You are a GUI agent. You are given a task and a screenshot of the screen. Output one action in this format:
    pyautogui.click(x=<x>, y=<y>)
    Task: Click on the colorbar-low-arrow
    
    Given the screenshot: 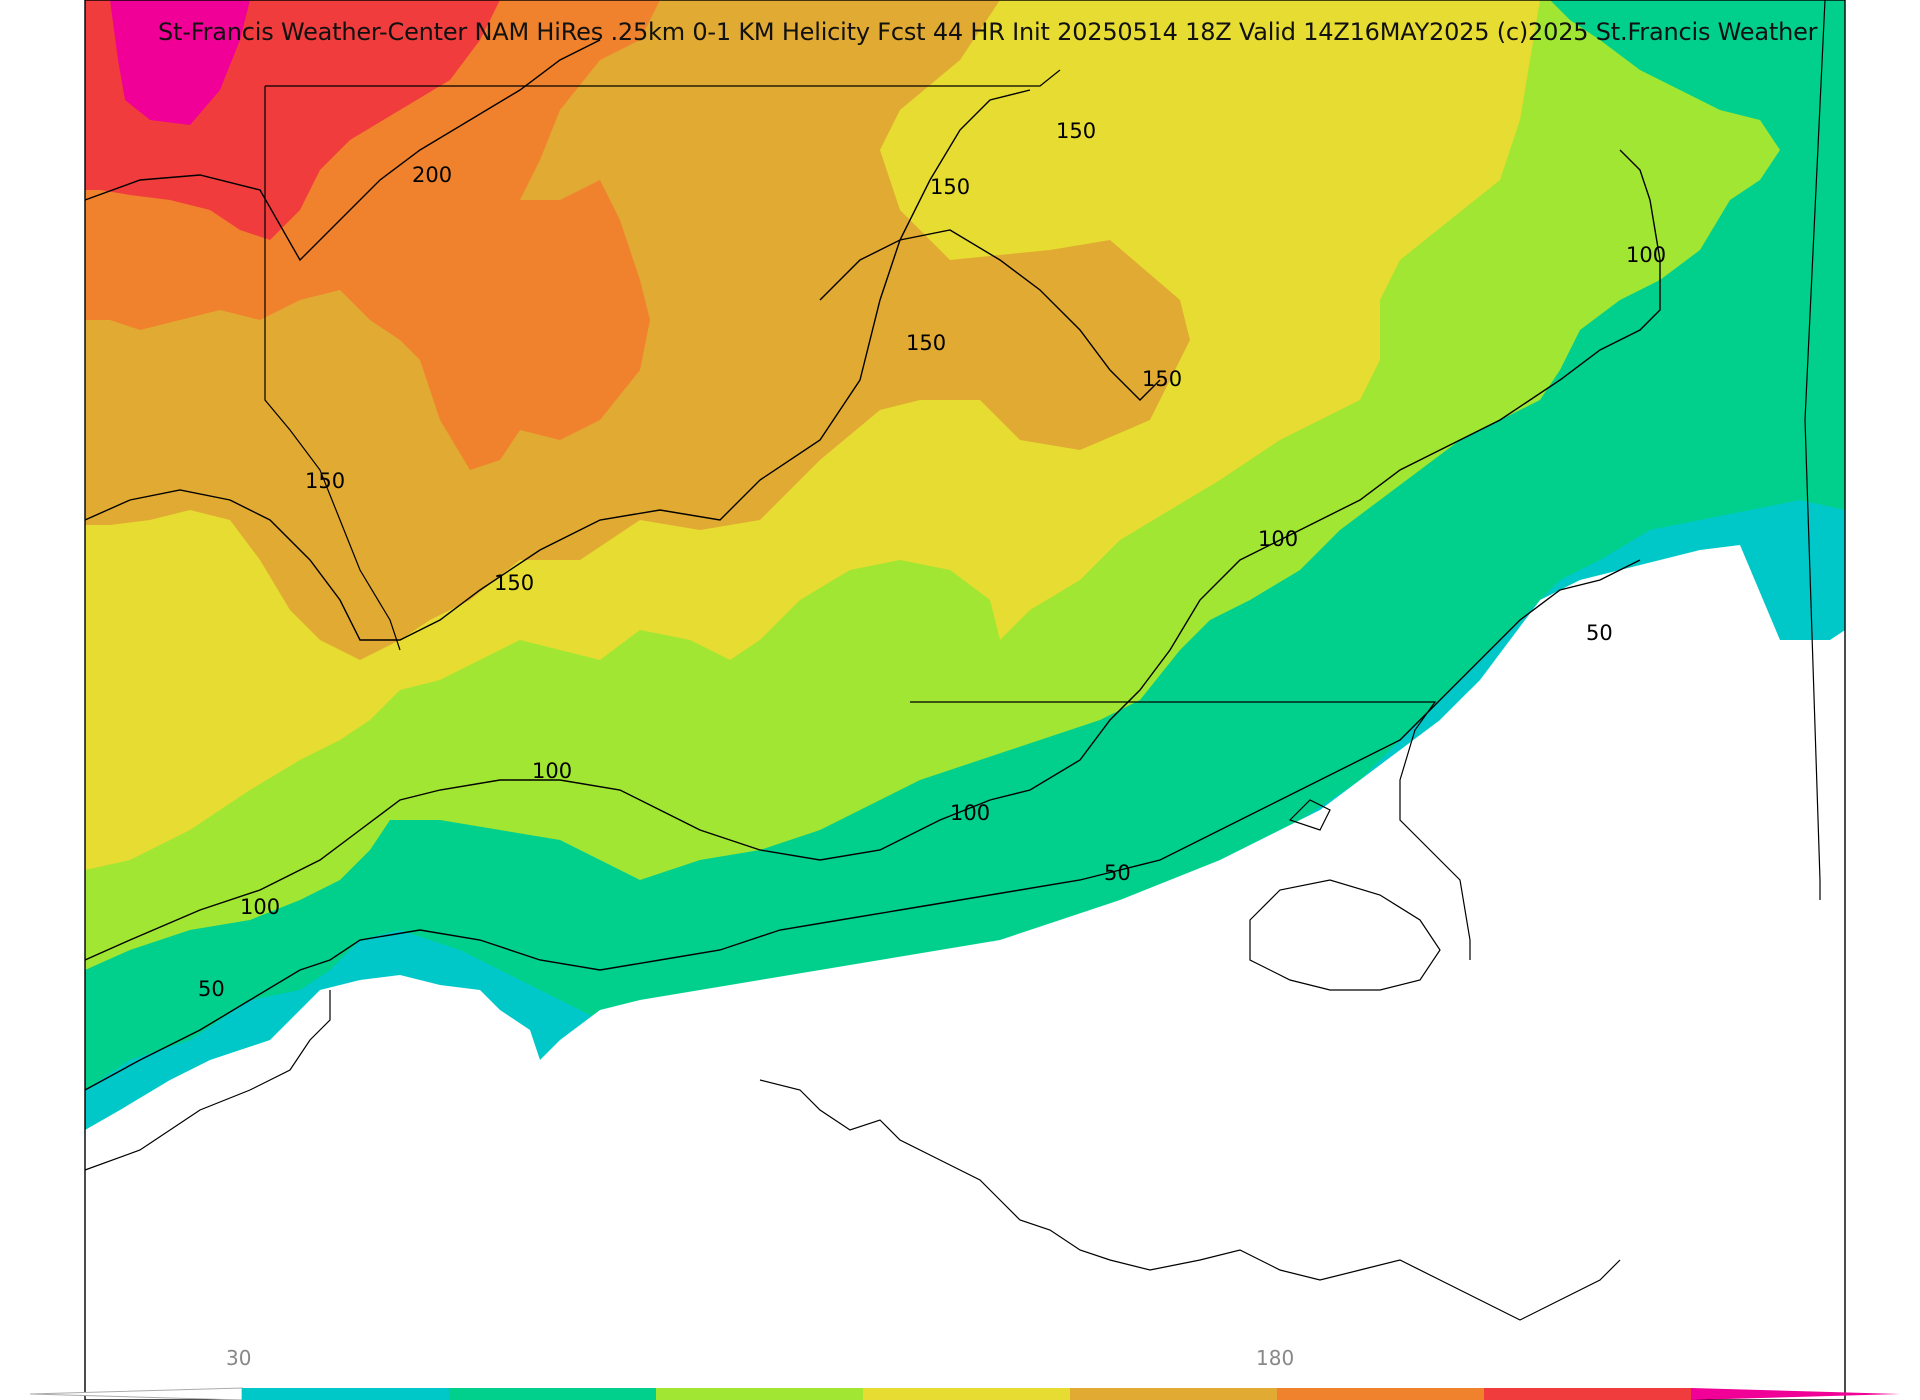 What is the action you would take?
    pyautogui.click(x=136, y=1393)
    